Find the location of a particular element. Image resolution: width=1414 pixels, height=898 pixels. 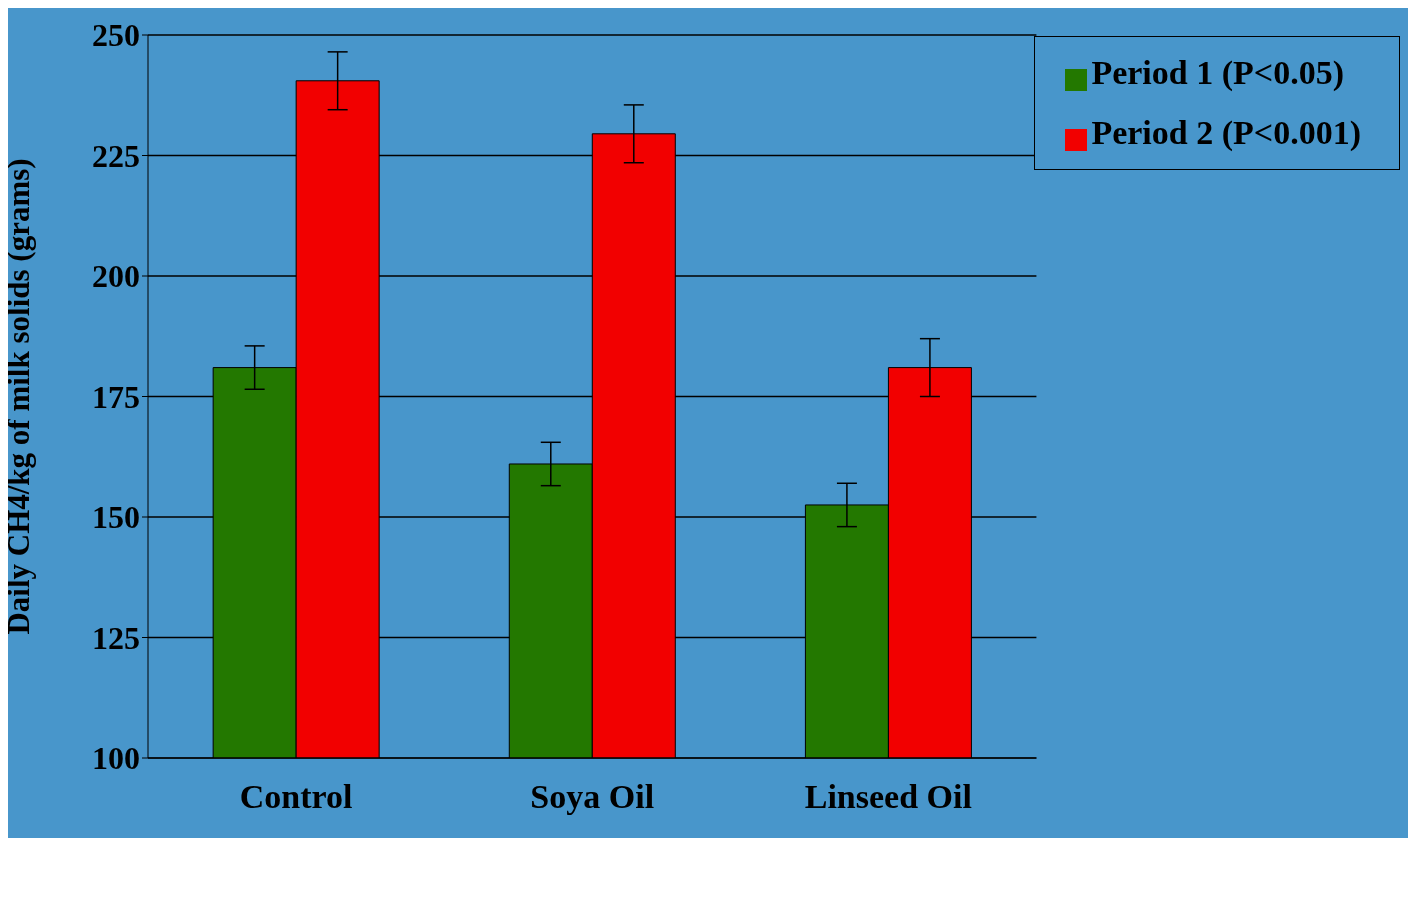

legend-label: Period 2 (P<0.001) is located at coordinates (1226, 132).